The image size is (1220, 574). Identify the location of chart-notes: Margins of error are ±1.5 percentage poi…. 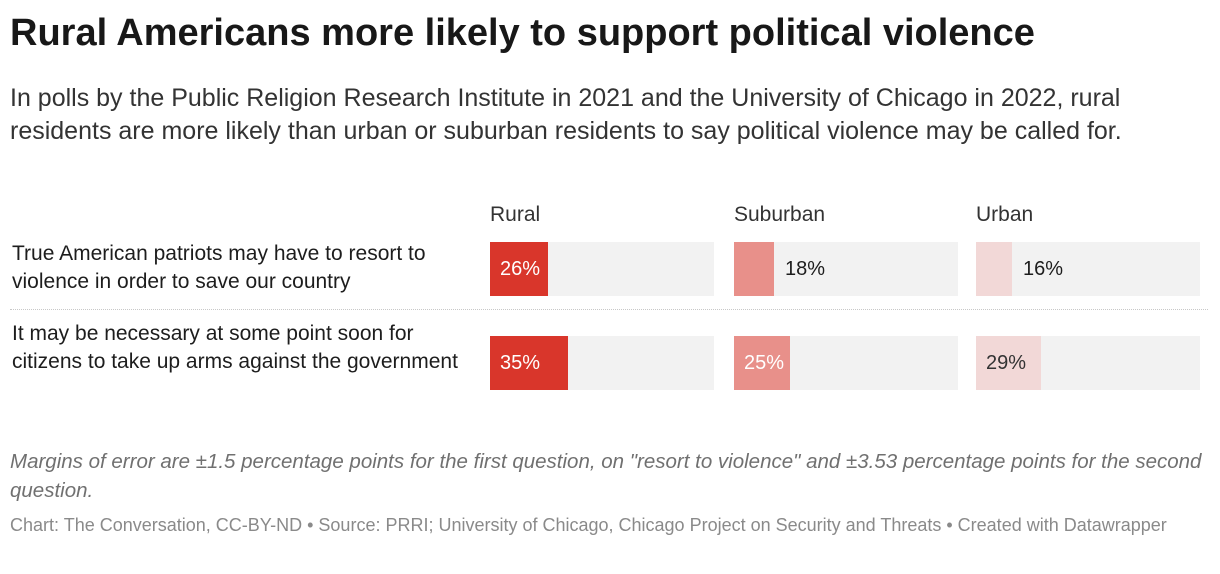
(606, 476).